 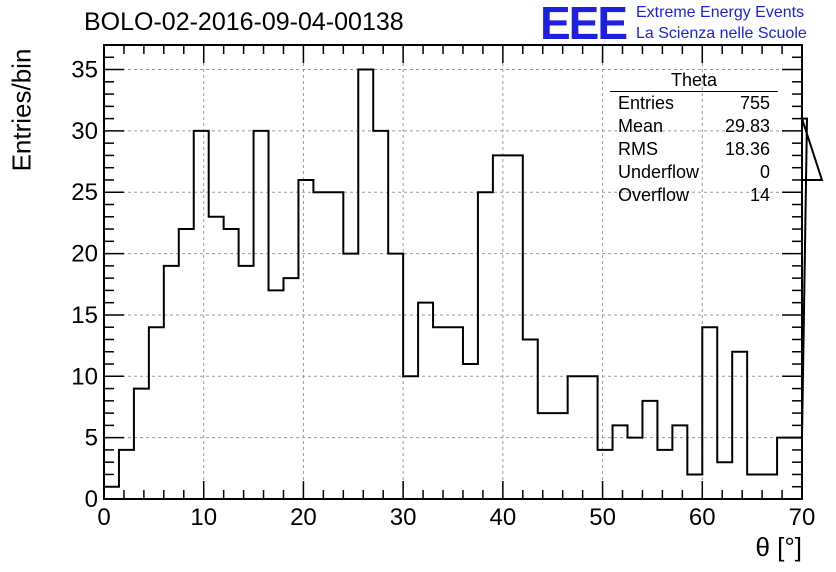 I want to click on x-tick-label: 10, so click(x=203, y=517).